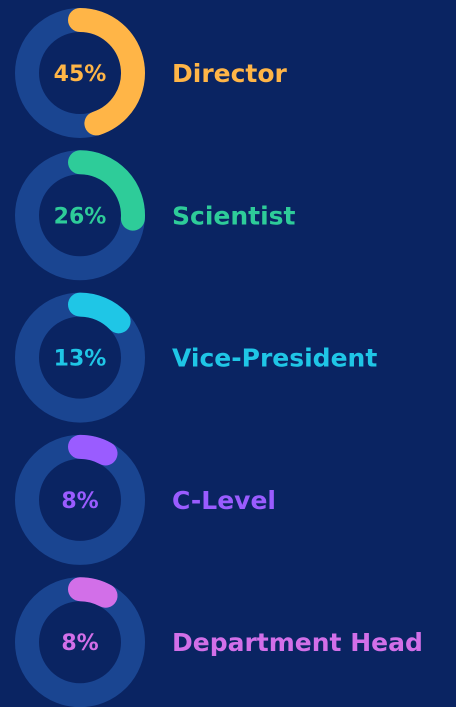 This screenshot has height=707, width=456. What do you see at coordinates (80, 216) in the screenshot?
I see `value-label: 26%` at bounding box center [80, 216].